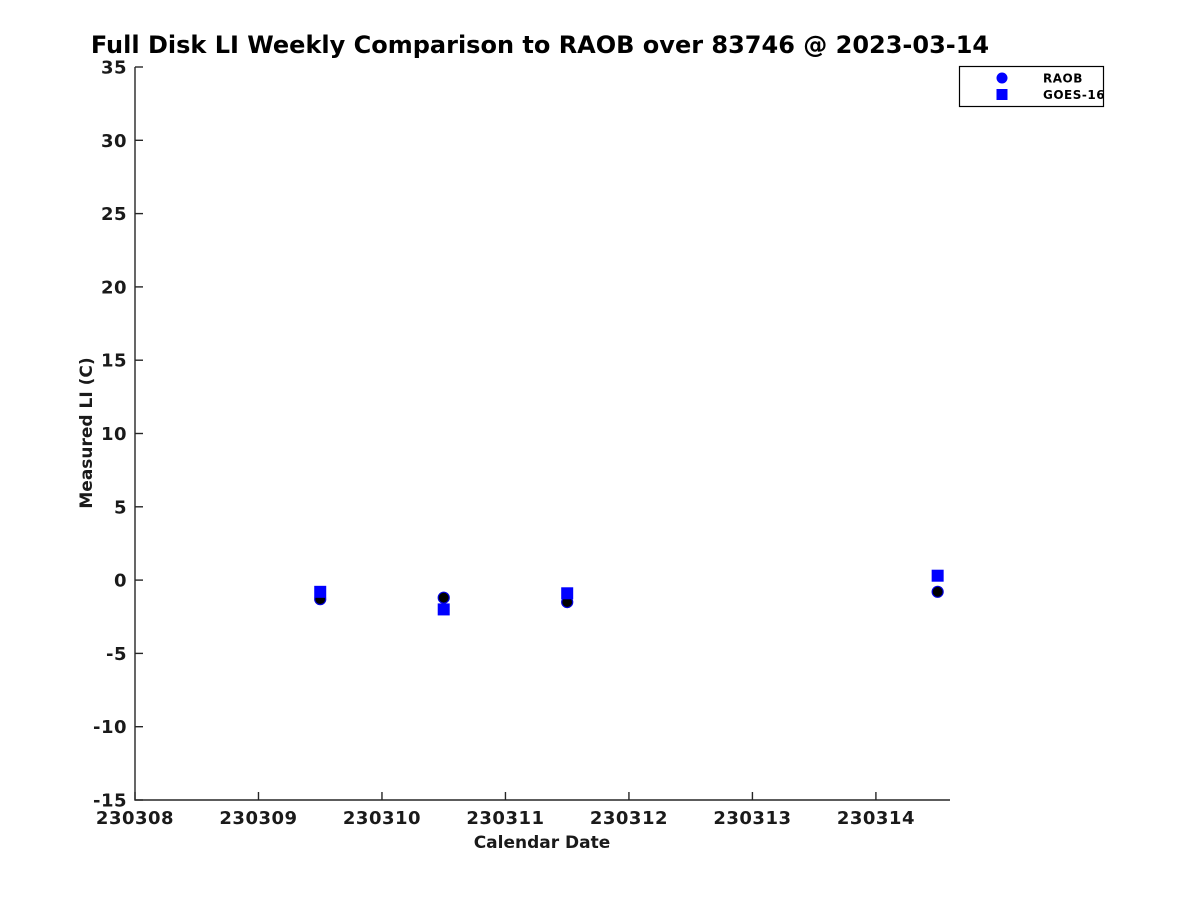 Image resolution: width=1200 pixels, height=900 pixels. Describe the element at coordinates (1002, 94) in the screenshot. I see `goes-square-icon` at that location.